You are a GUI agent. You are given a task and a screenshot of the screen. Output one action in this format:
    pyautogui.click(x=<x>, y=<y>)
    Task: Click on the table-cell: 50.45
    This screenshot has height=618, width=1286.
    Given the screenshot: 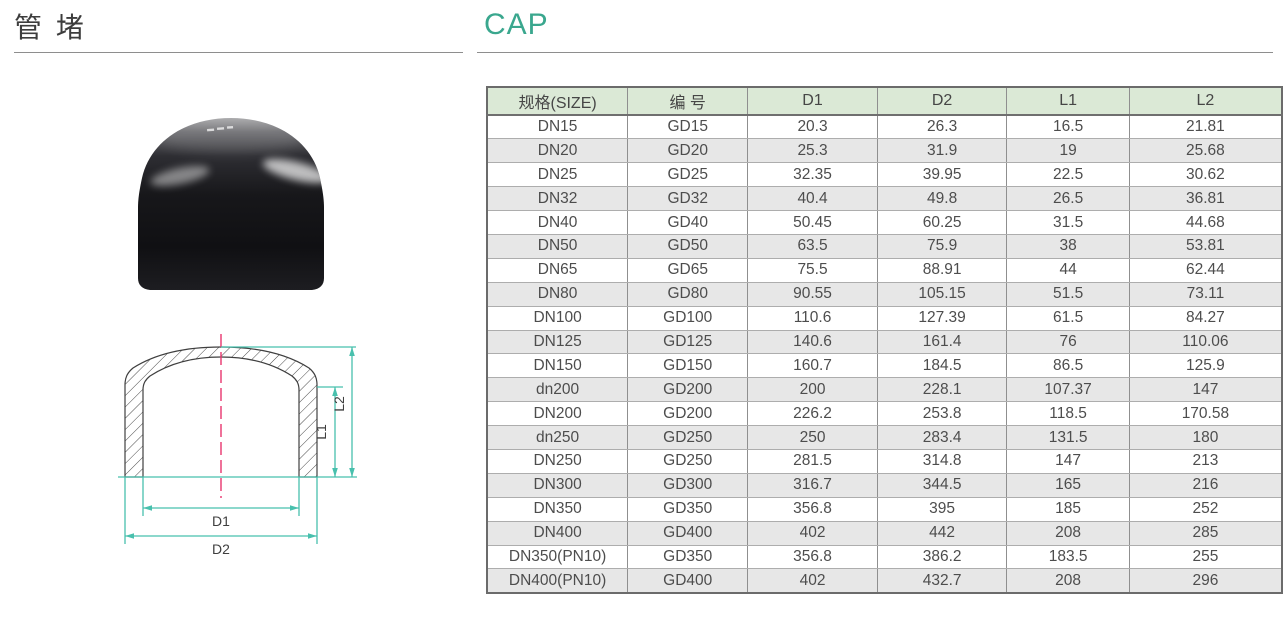 What is the action you would take?
    pyautogui.click(x=812, y=222)
    